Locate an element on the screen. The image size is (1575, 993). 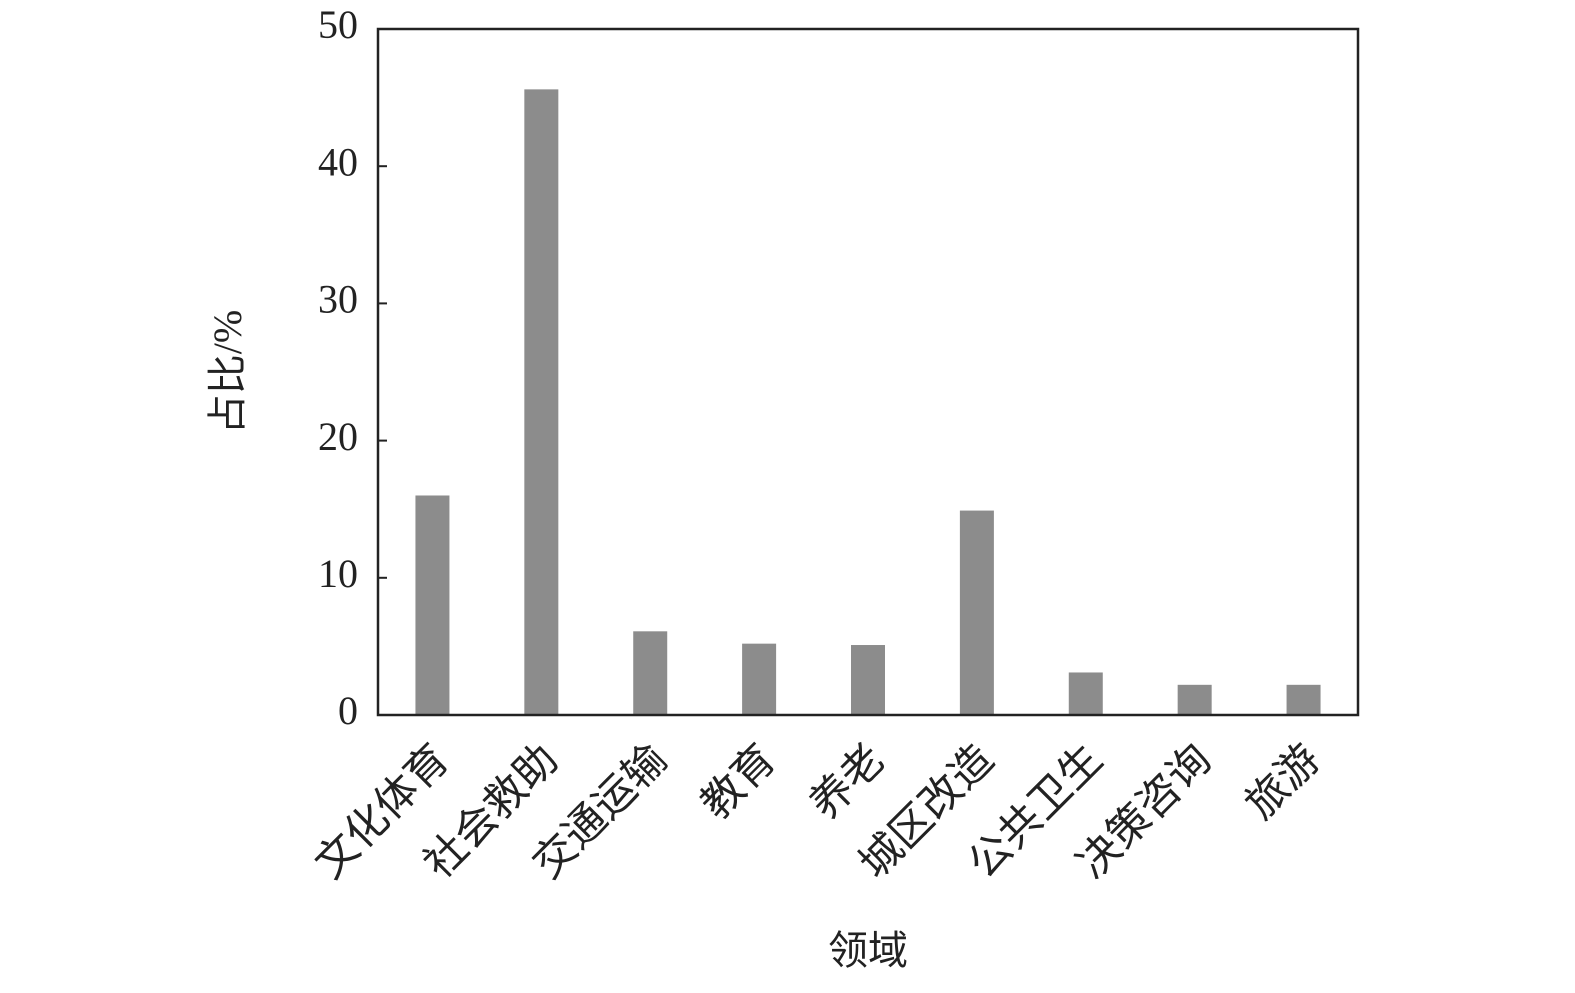
x-tick-label: 旅游 is located at coordinates (1284, 782).